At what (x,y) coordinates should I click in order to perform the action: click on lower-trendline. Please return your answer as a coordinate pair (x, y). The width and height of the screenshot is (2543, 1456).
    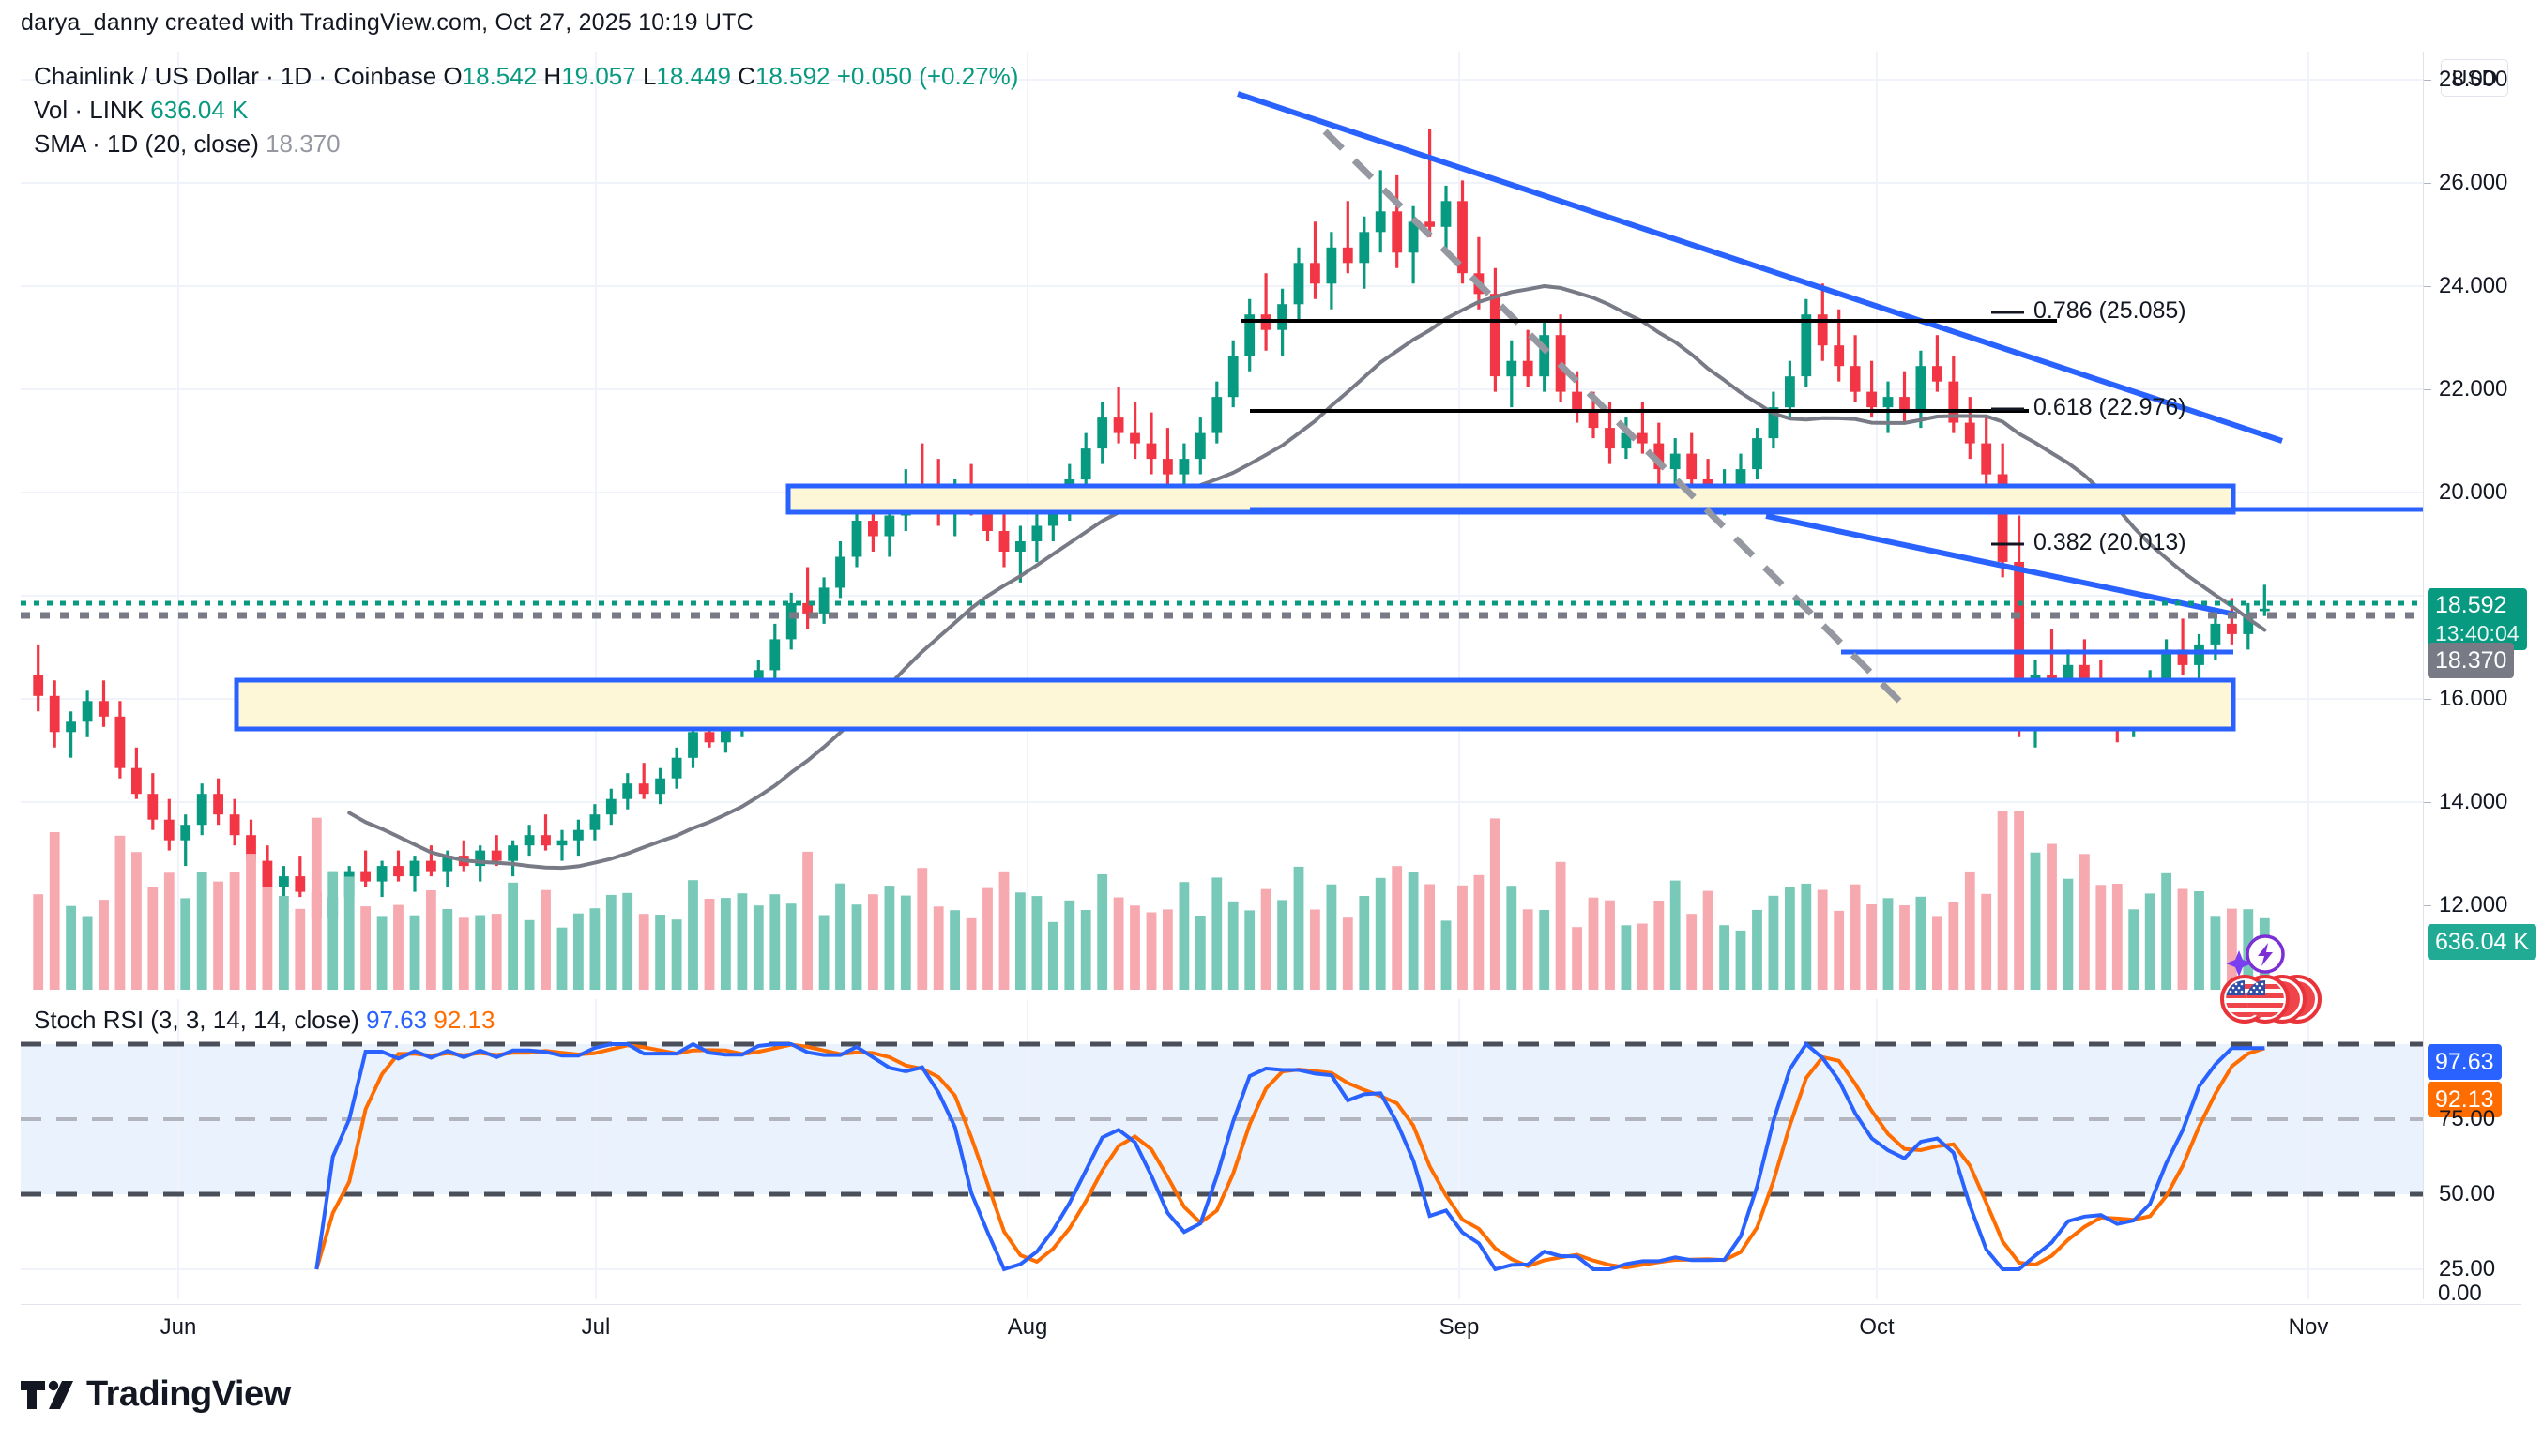
    Looking at the image, I should click on (2001, 565).